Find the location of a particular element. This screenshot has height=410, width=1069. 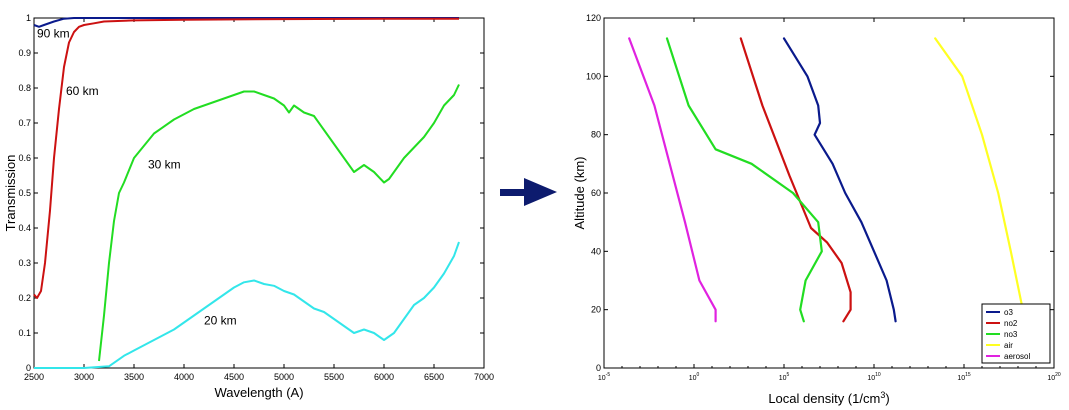

x-axis-label: Wavelength (A) is located at coordinates (258, 392).